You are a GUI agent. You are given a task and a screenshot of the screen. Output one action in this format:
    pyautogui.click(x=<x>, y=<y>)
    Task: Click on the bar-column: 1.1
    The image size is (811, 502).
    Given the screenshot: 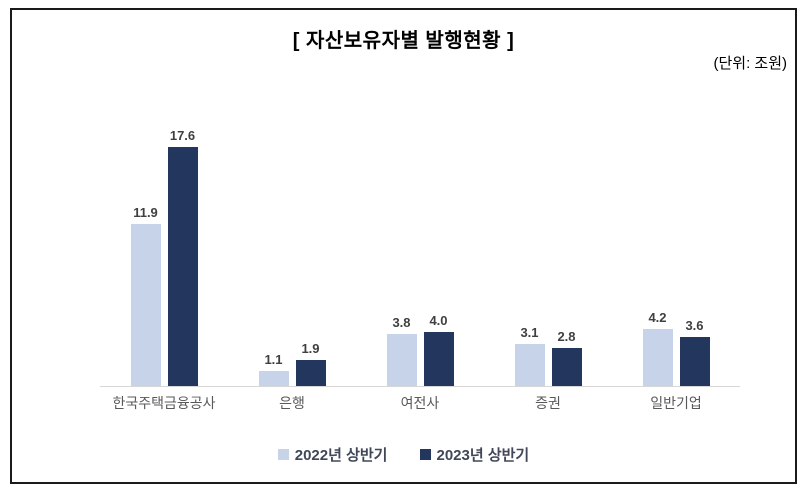 What is the action you would take?
    pyautogui.click(x=273, y=369)
    